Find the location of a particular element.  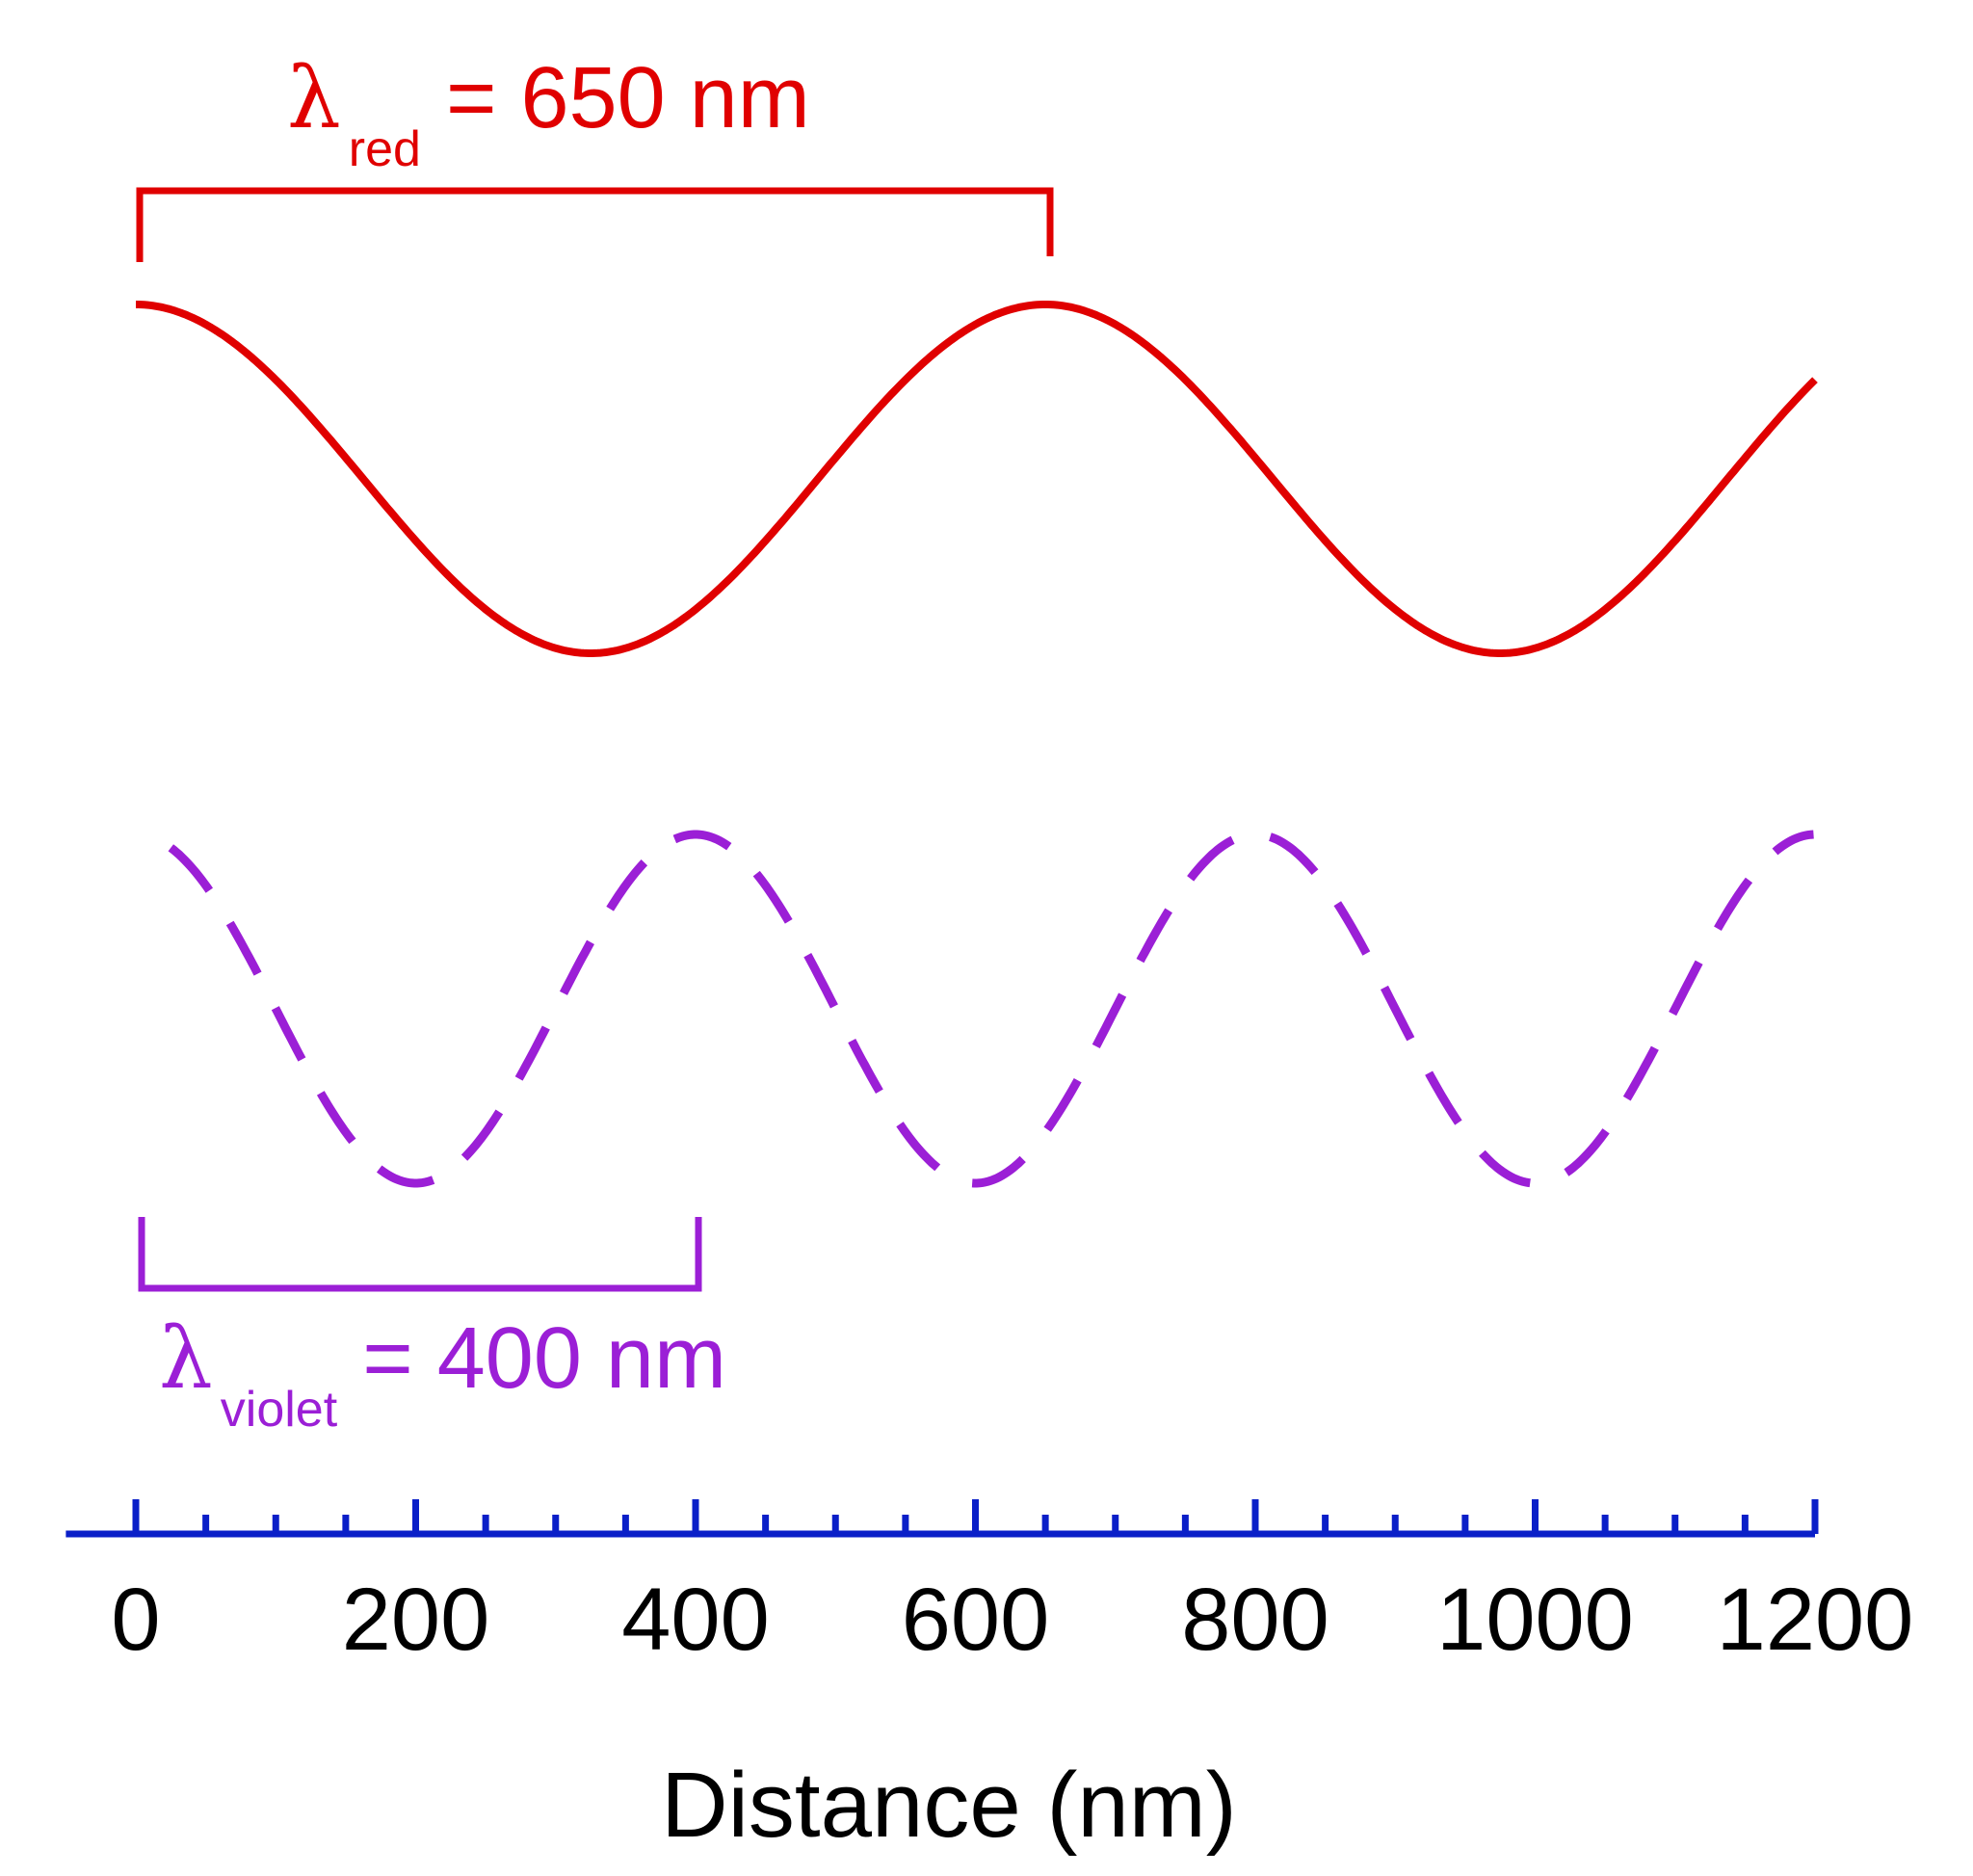

tick-label-400: 400 is located at coordinates (695, 1620).